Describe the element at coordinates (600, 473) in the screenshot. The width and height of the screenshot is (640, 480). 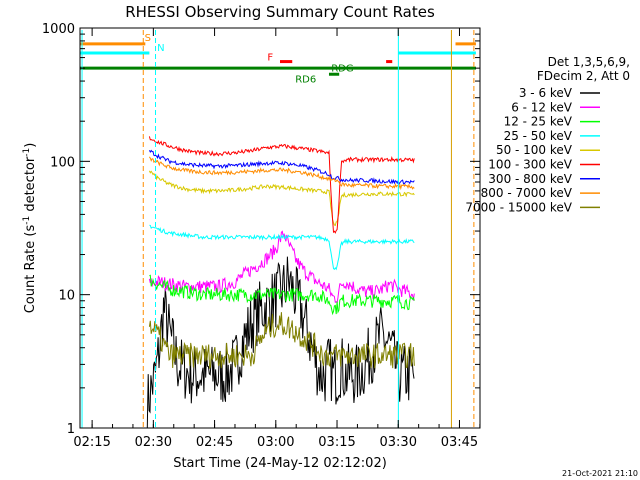
I see `generation-timestamp: 21-Oct-2021 21:10` at that location.